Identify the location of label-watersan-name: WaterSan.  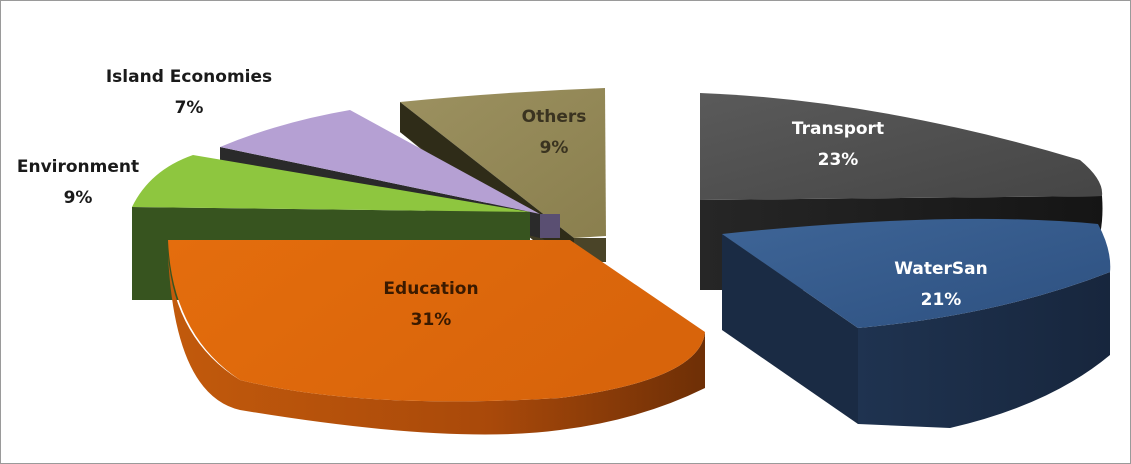
(940, 269).